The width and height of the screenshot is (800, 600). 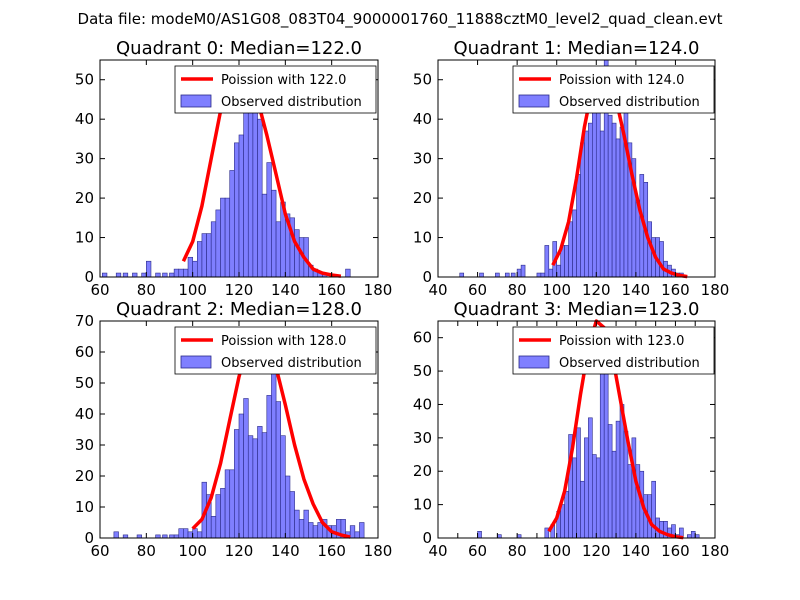 I want to click on legend-label-poisson: Poission with 123.0, so click(x=621, y=341).